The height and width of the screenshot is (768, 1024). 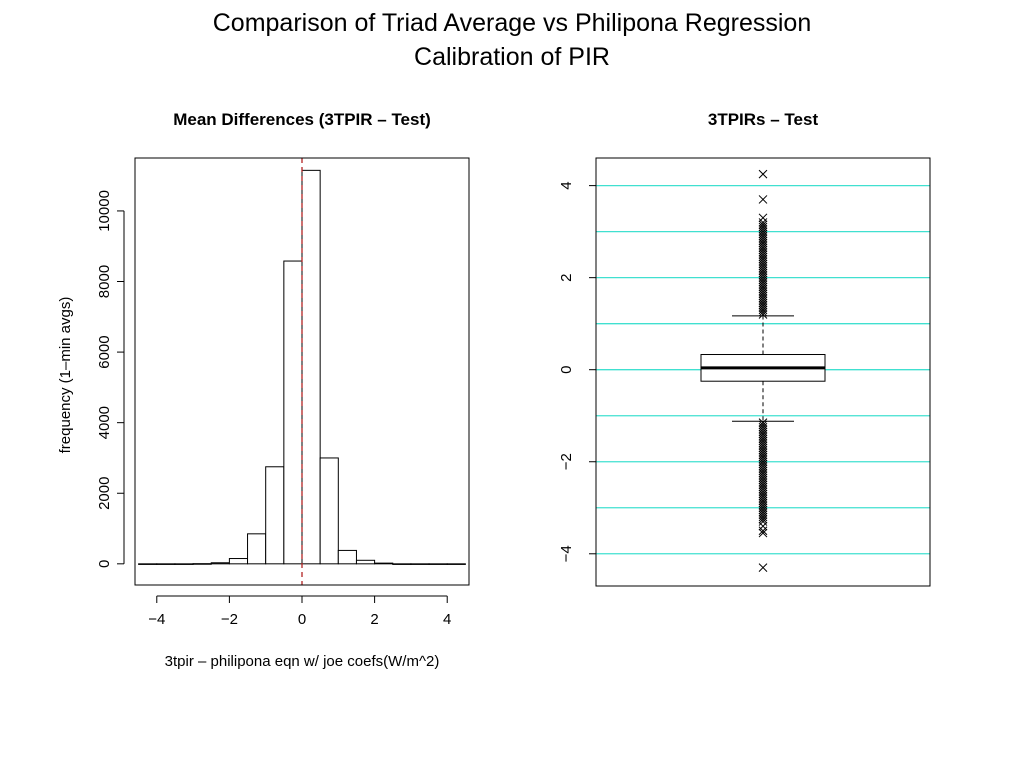 I want to click on boxplot-outlier-high-38-stroke-b, so click(x=763, y=227).